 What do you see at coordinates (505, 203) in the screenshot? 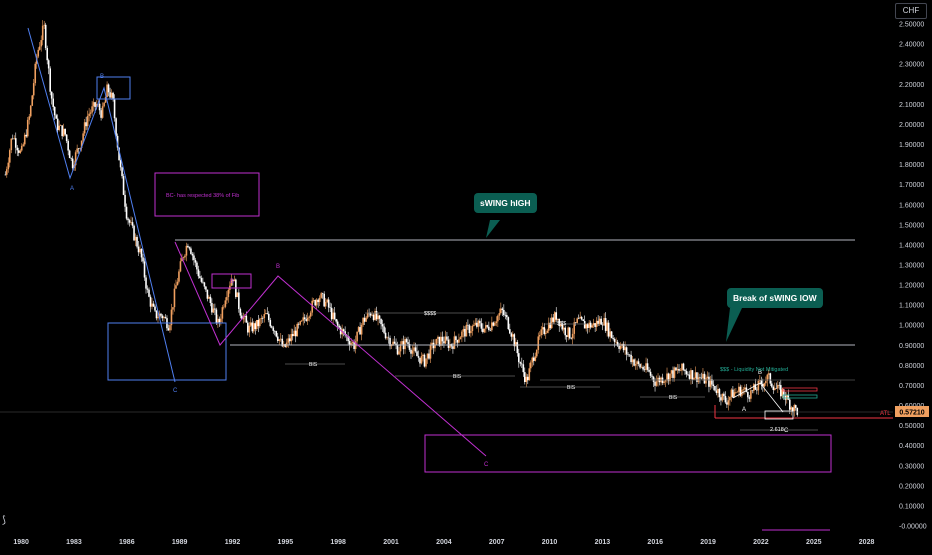
I see `swing-high-callout: sWING hIGH` at bounding box center [505, 203].